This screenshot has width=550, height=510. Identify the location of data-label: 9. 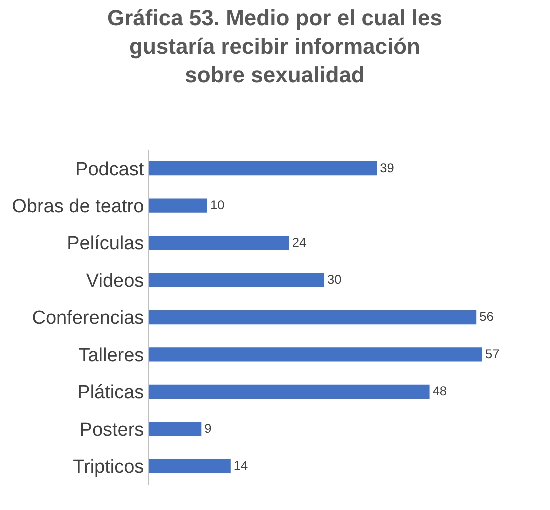
(208, 428).